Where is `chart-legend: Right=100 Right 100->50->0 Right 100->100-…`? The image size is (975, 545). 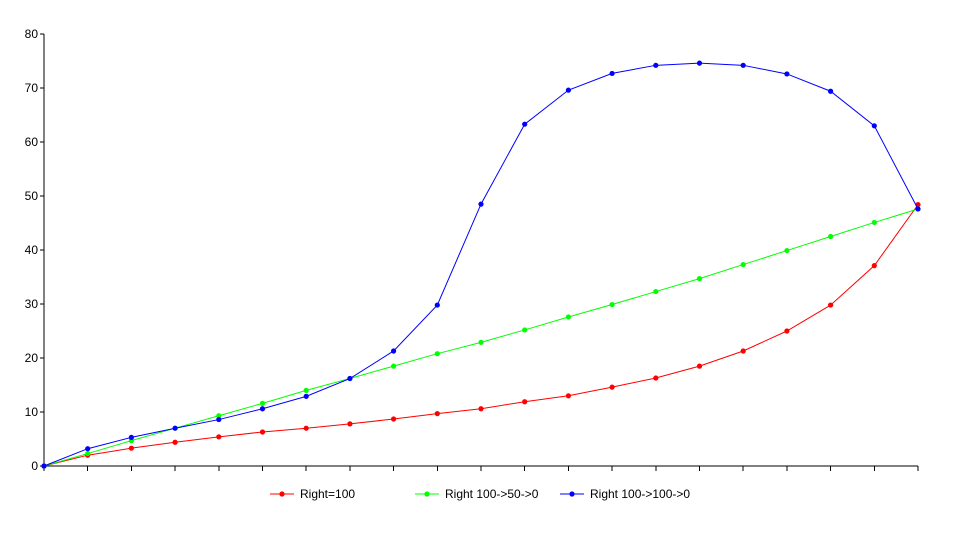 chart-legend: Right=100 Right 100->50->0 Right 100->100-… is located at coordinates (480, 494).